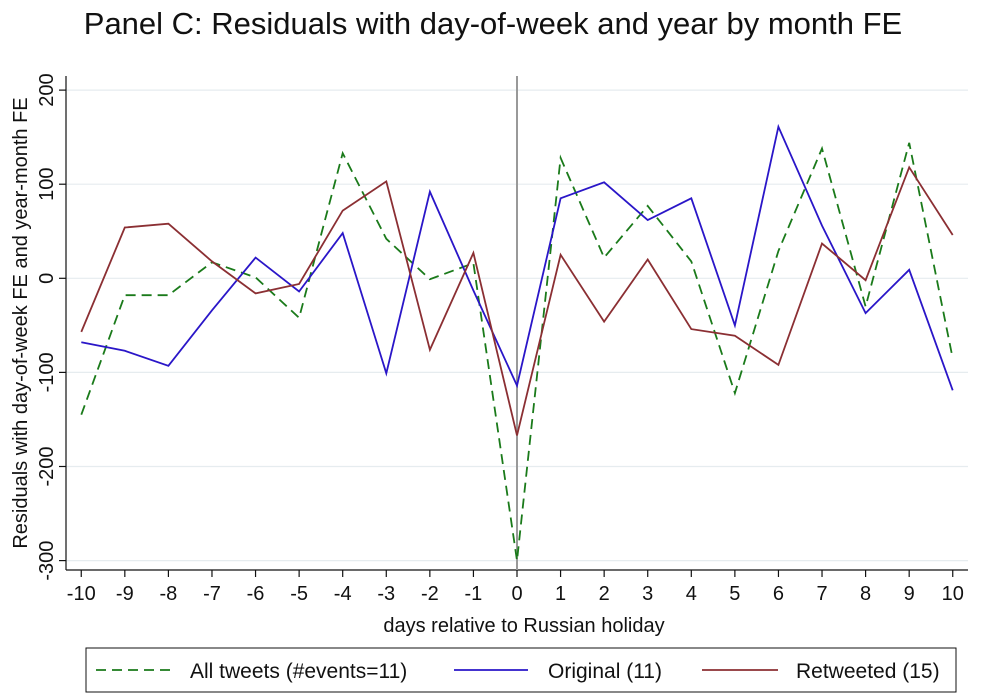 The height and width of the screenshot is (700, 986). I want to click on x-axis-title: days relative to Russian holiday, so click(523, 626).